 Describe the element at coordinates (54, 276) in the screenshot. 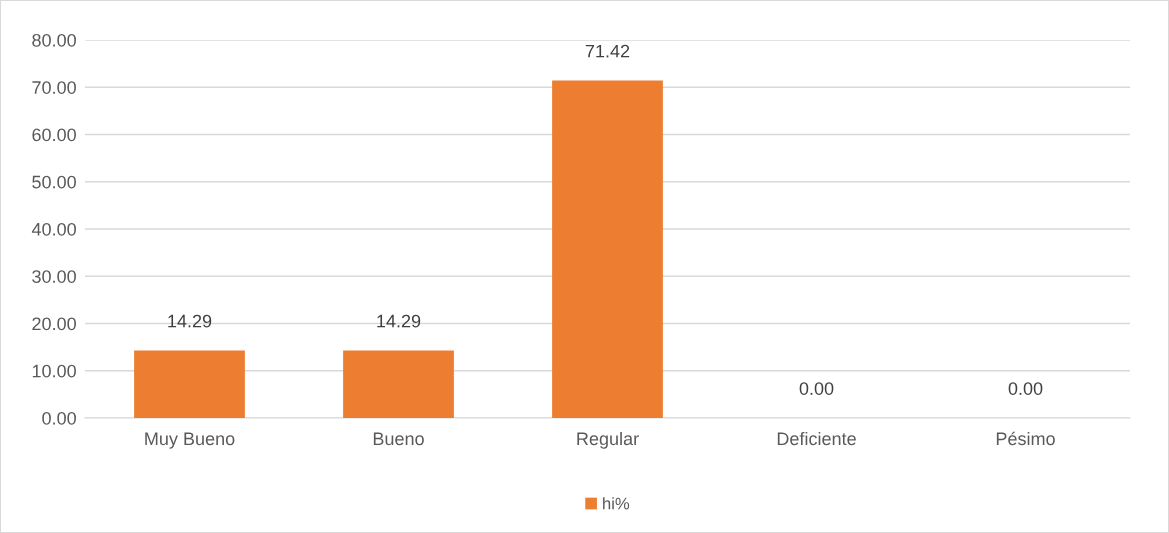

I see `y-tick-label: 30.00` at that location.